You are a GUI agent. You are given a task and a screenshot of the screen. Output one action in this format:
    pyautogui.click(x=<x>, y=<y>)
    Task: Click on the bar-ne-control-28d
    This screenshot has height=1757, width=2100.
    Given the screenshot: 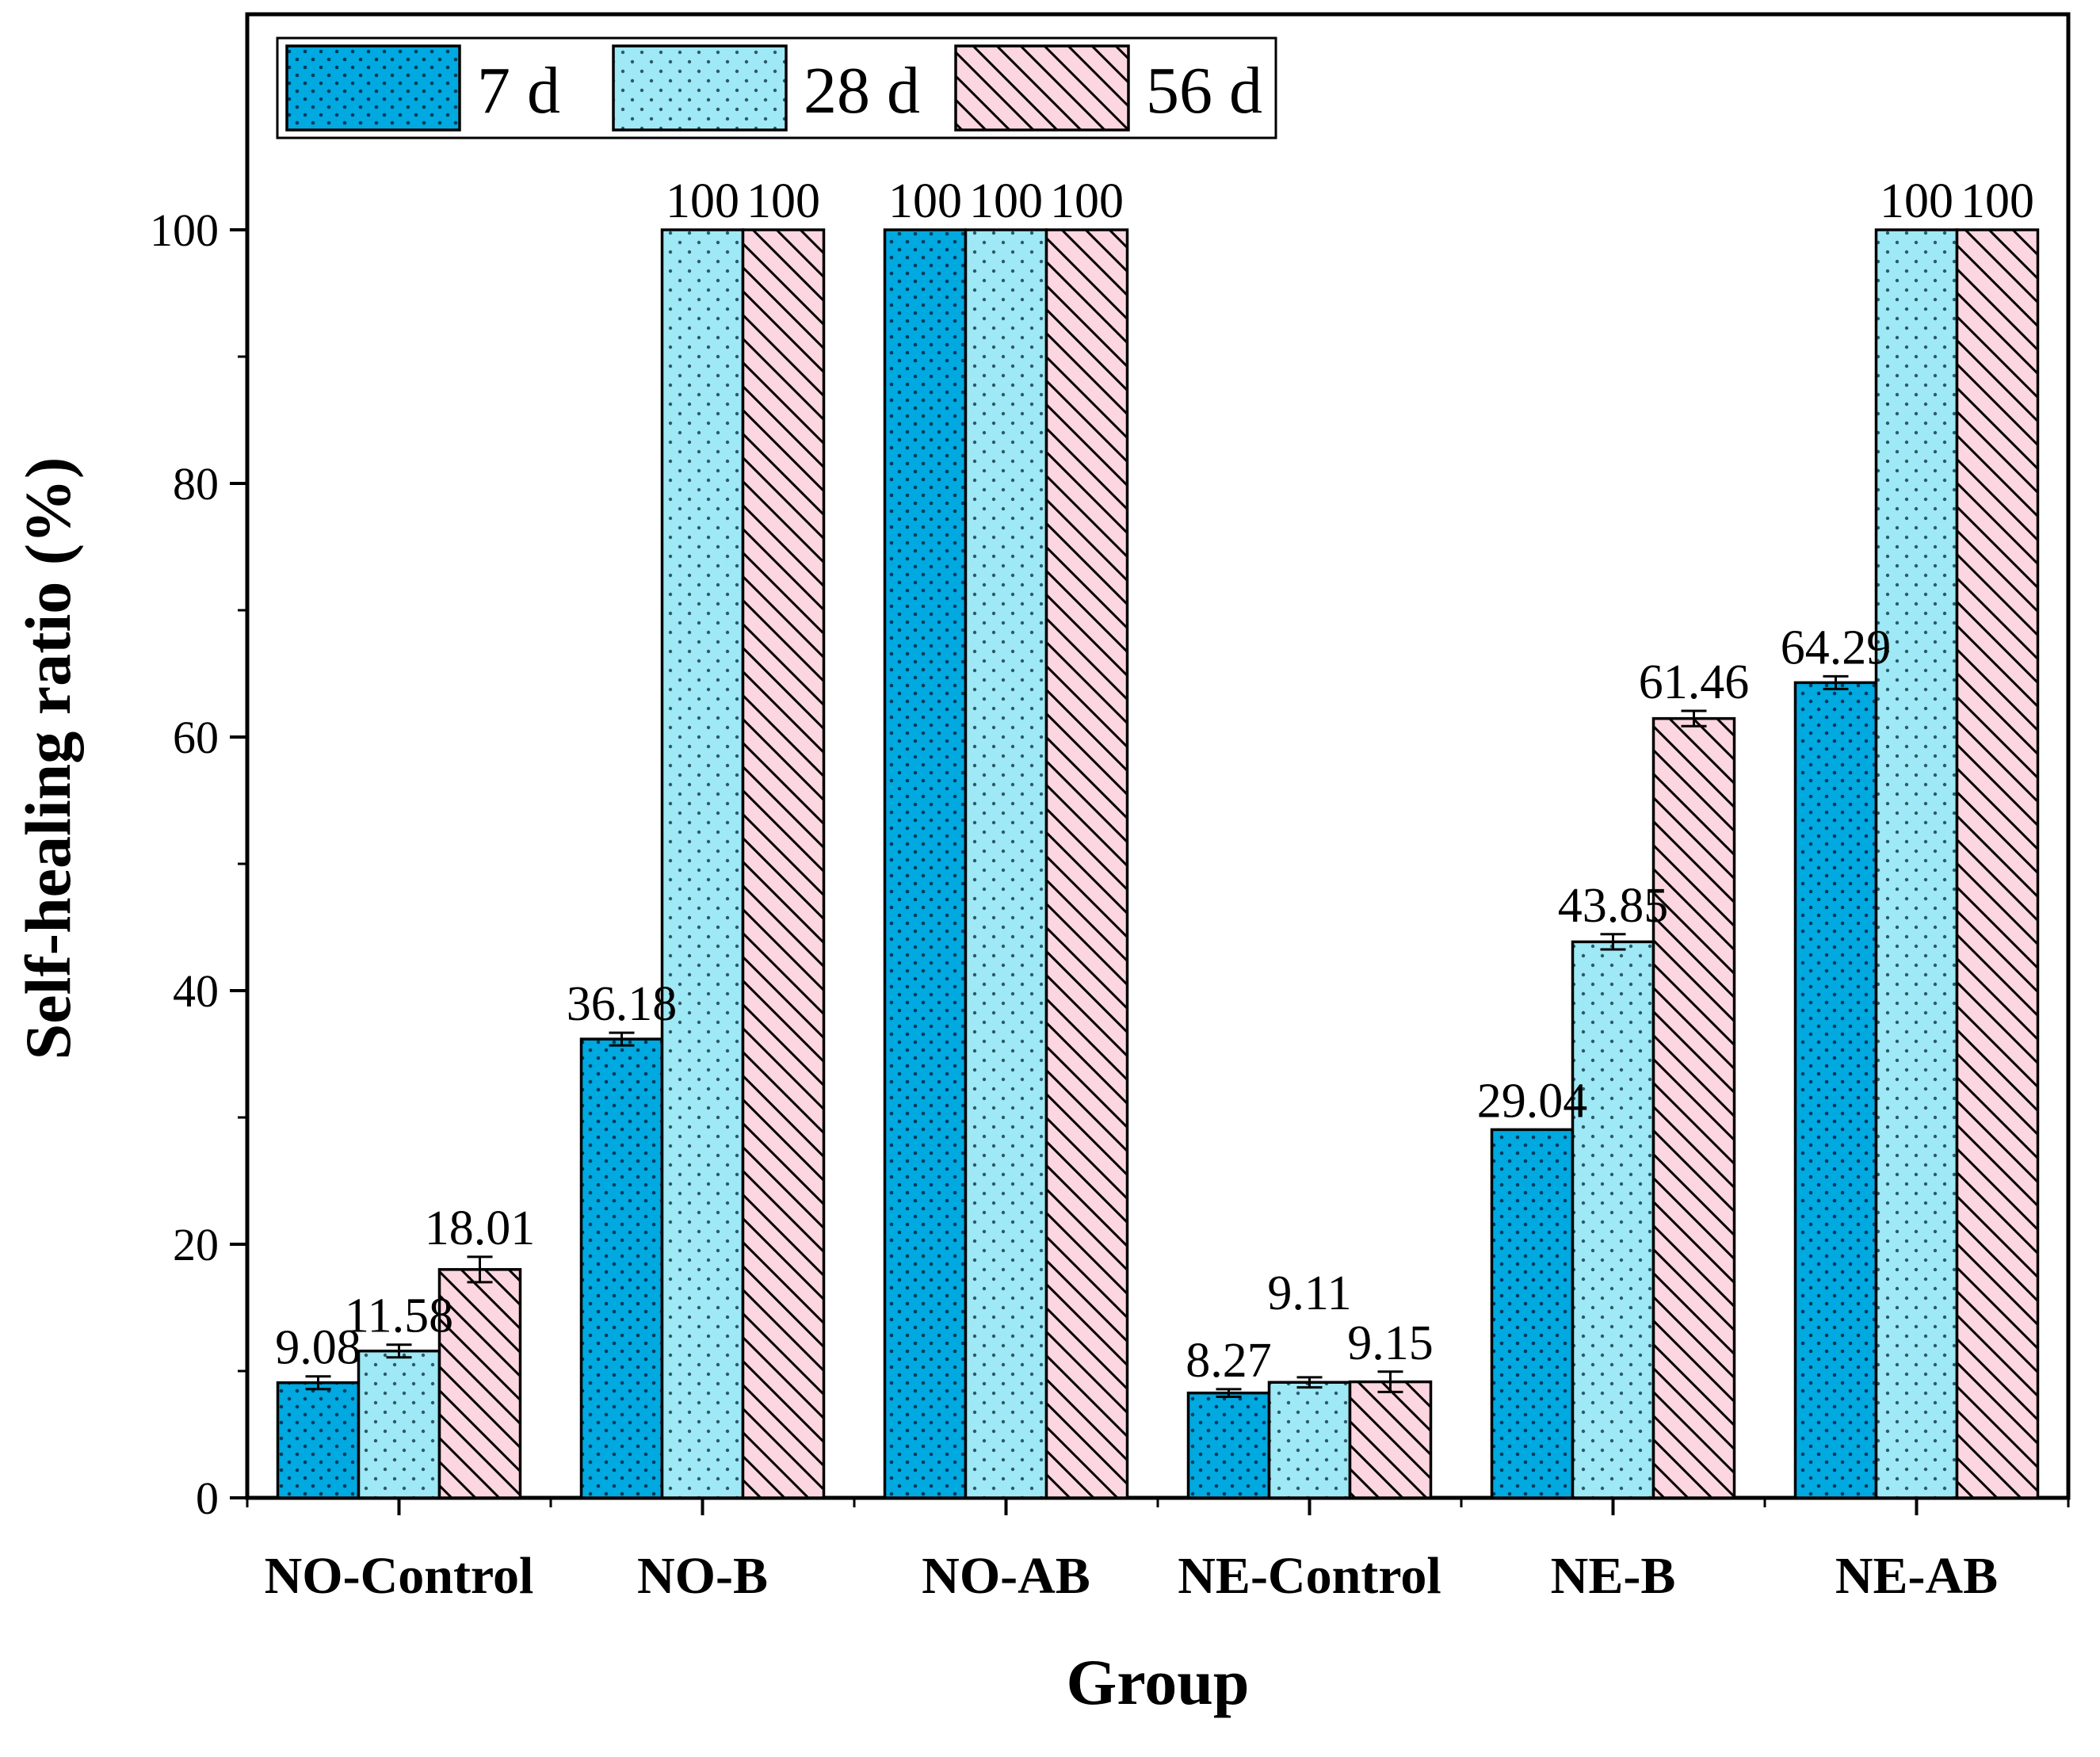 What is the action you would take?
    pyautogui.click(x=1309, y=1440)
    